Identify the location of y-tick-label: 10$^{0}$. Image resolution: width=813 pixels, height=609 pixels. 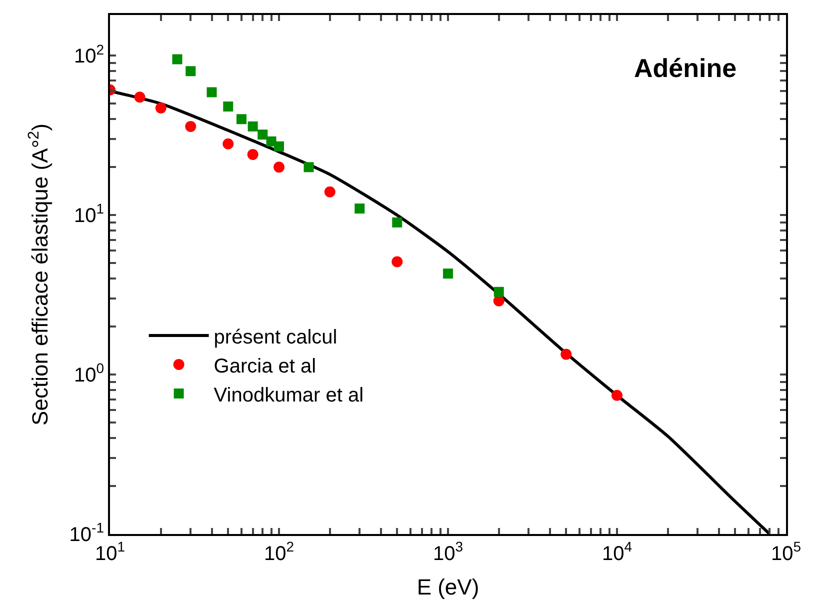
(89, 373).